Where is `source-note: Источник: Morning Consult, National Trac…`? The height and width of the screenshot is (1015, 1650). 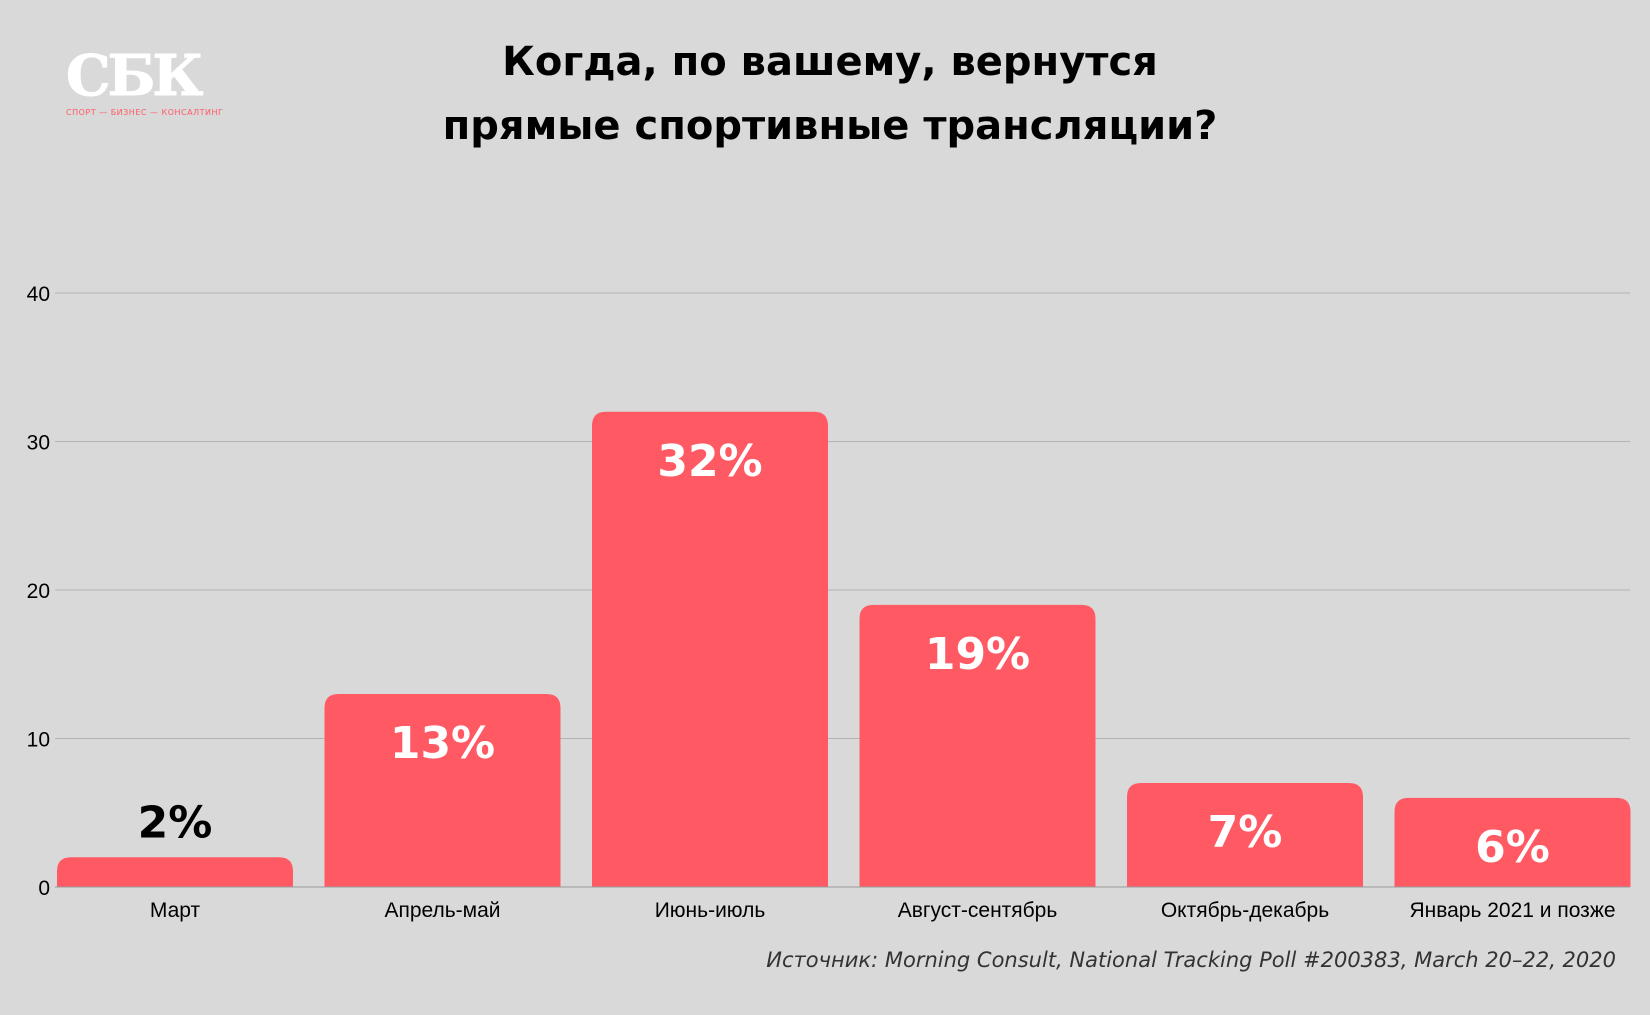 source-note: Источник: Morning Consult, National Trac… is located at coordinates (1191, 960).